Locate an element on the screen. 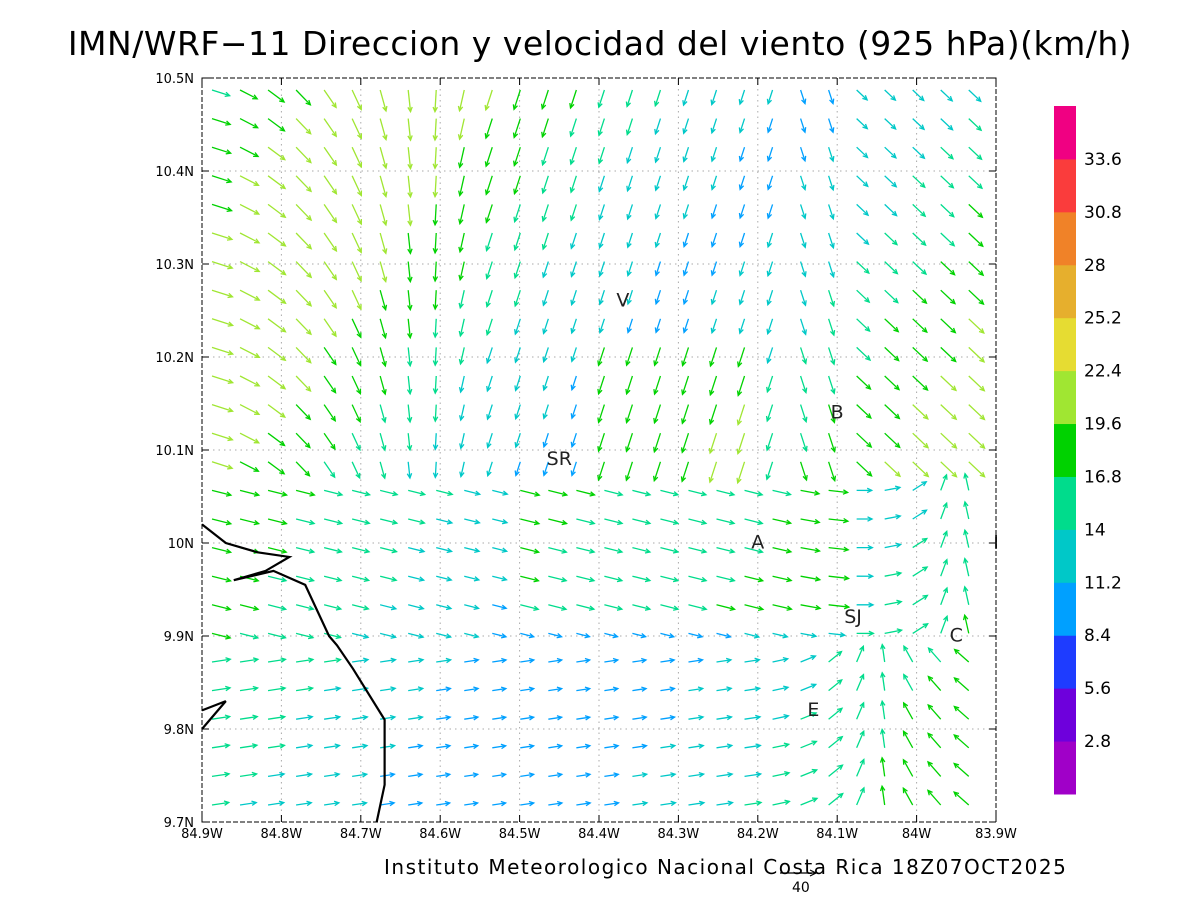 This screenshot has width=1200, height=900. colorbar-label: 5.6 is located at coordinates (1097, 689).